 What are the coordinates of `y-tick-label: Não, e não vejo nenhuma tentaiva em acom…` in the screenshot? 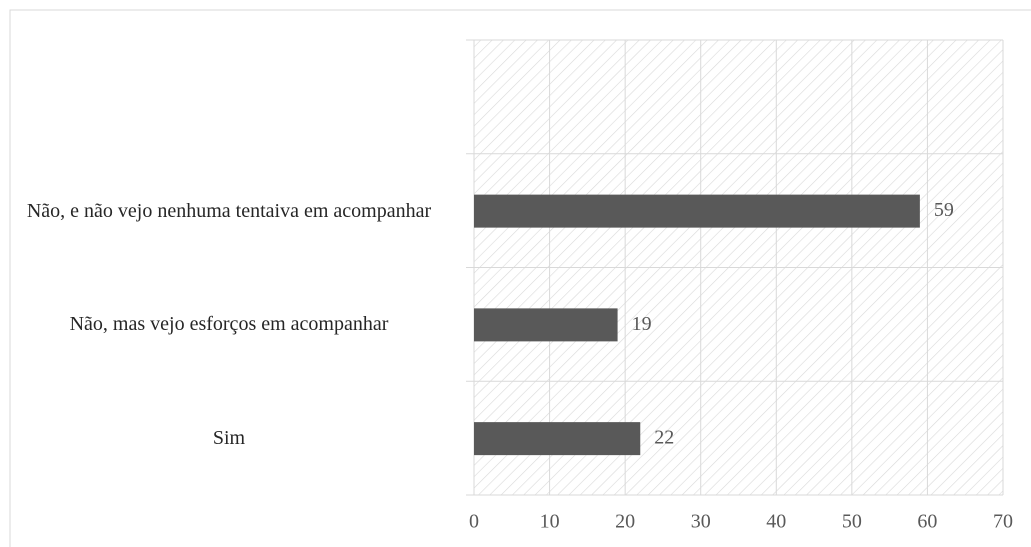 It's located at (229, 210).